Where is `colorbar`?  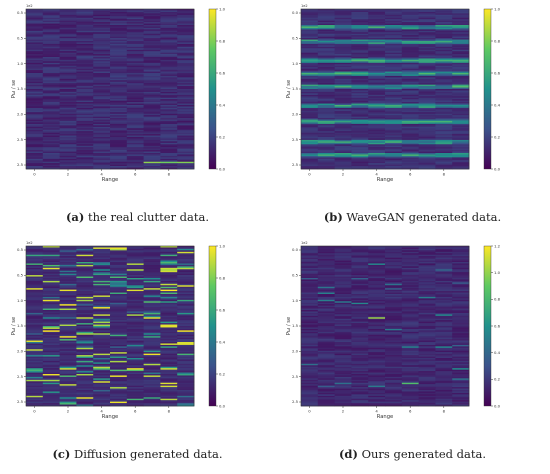
colorbar is located at coordinates (212, 89).